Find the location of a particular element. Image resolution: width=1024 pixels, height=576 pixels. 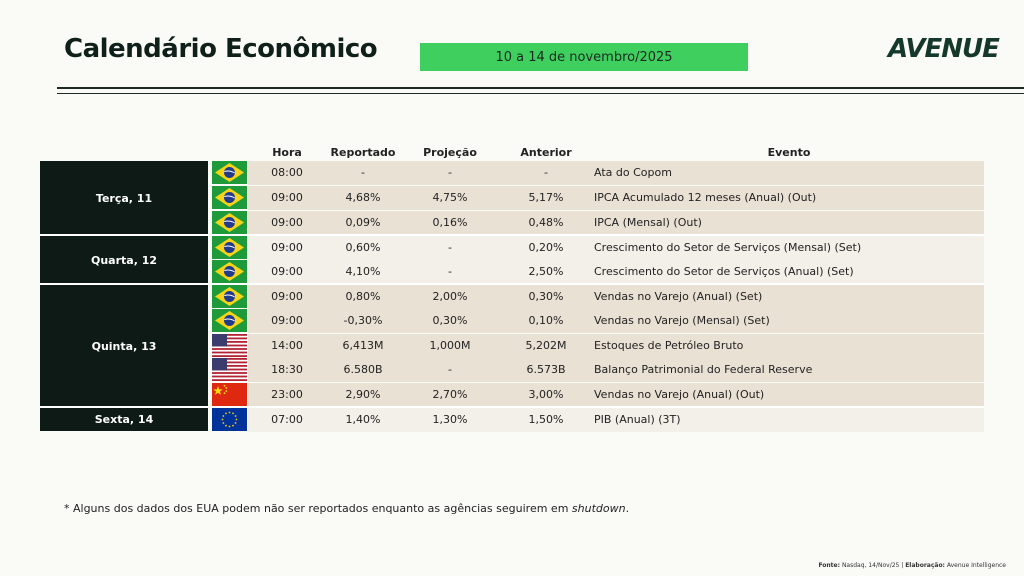

cell-evento: Vendas no Varejo (Mensal) (Set) is located at coordinates (682, 320).